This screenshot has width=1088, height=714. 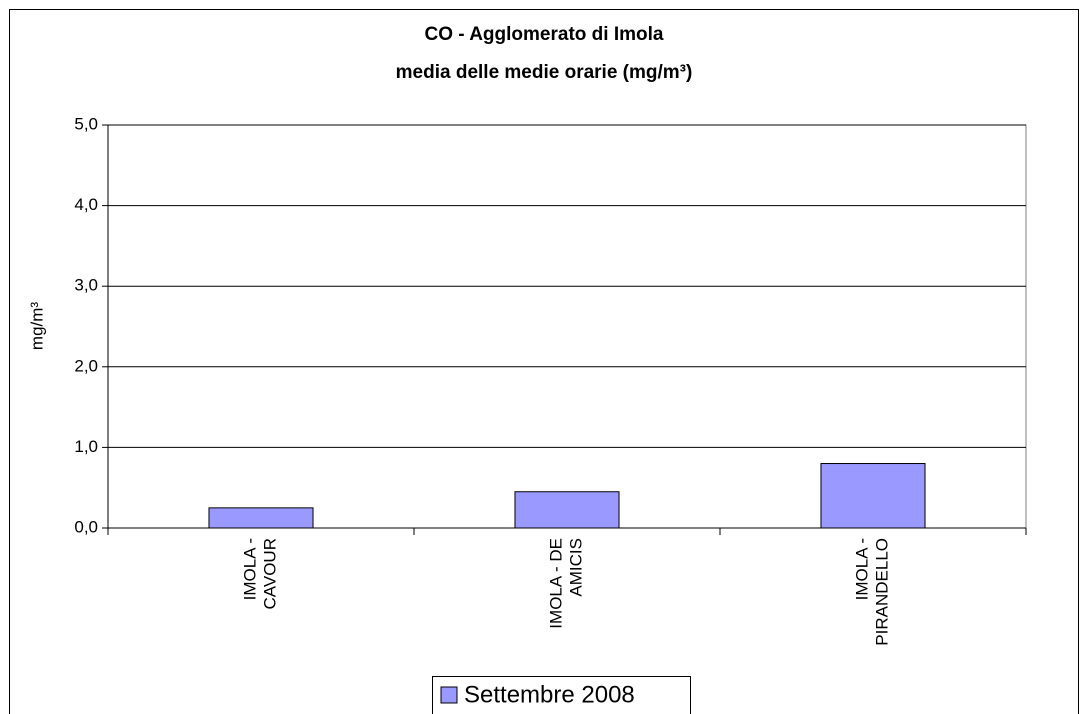 What do you see at coordinates (86, 526) in the screenshot?
I see `y-tick-label: 0,0` at bounding box center [86, 526].